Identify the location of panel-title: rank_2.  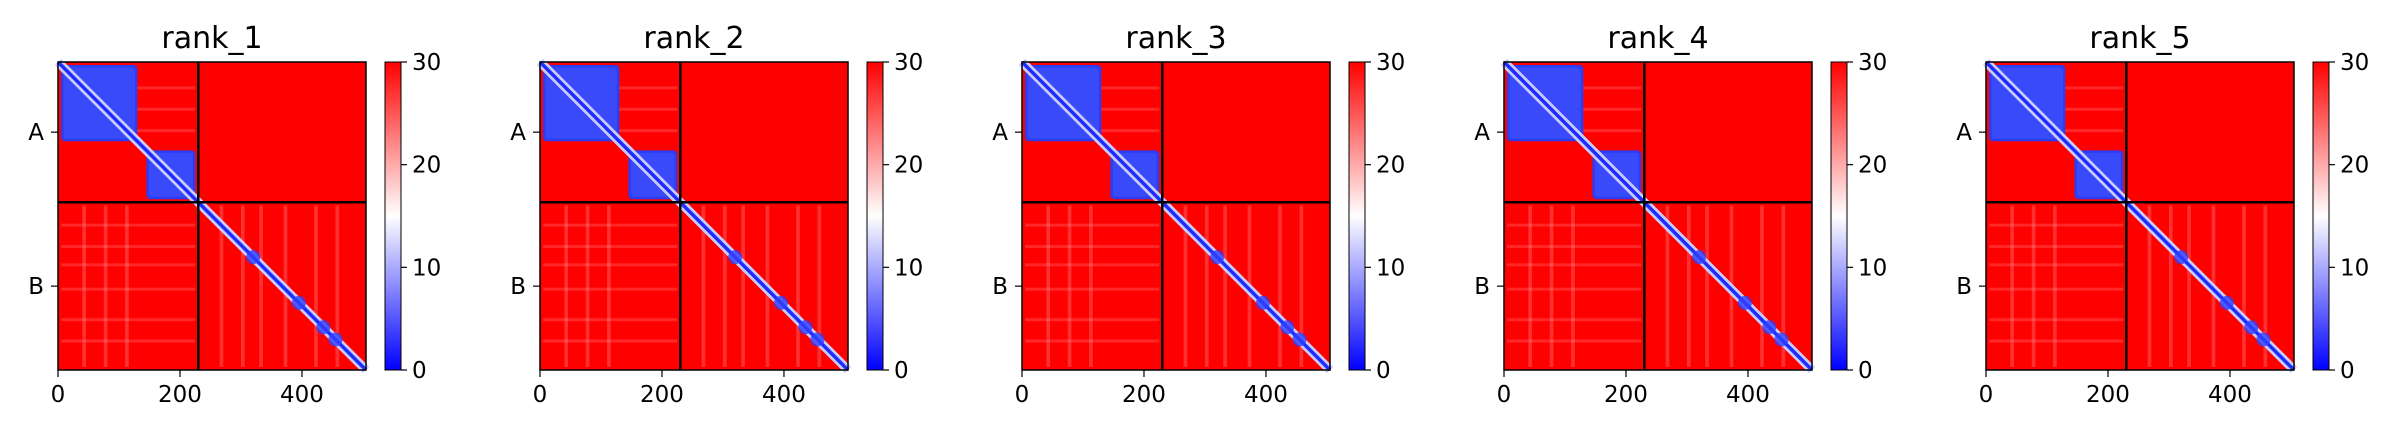
(693, 38).